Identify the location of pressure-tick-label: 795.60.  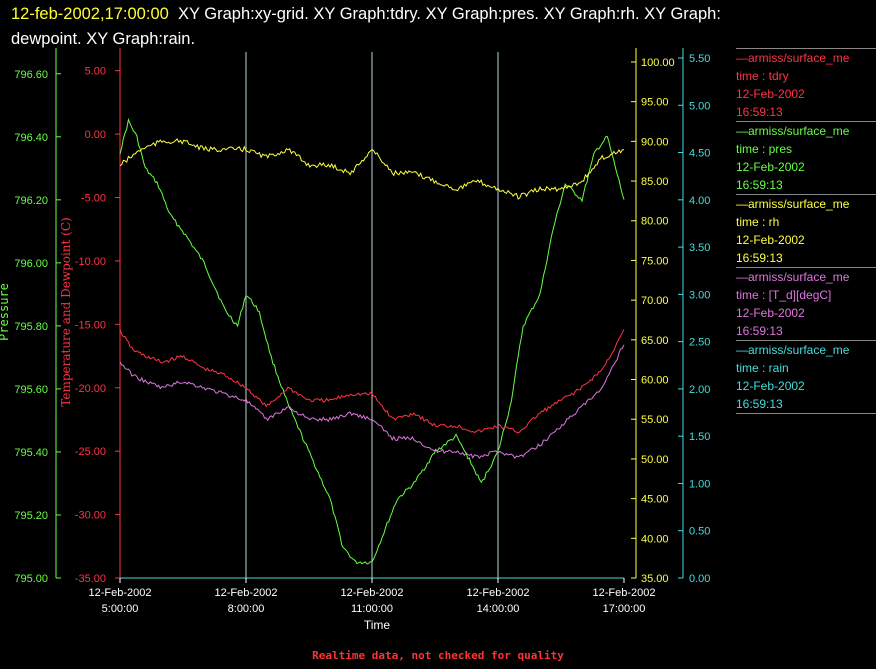
(31, 390).